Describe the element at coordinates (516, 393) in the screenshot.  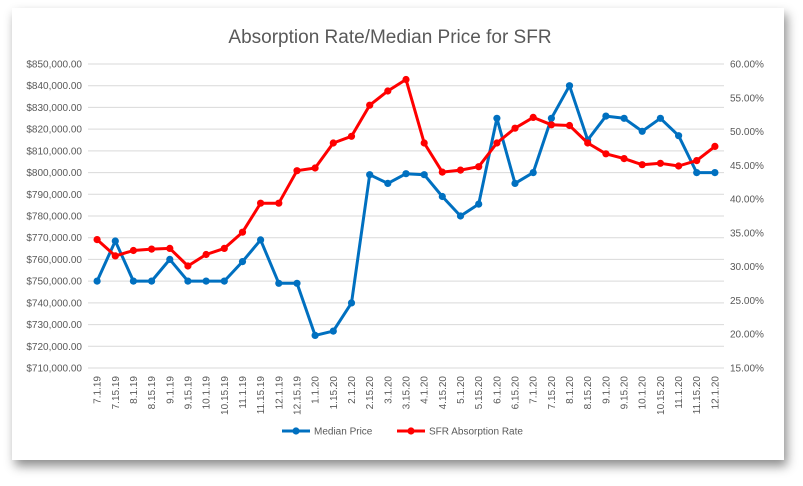
I see `x-tick-label: 6.15.20` at that location.